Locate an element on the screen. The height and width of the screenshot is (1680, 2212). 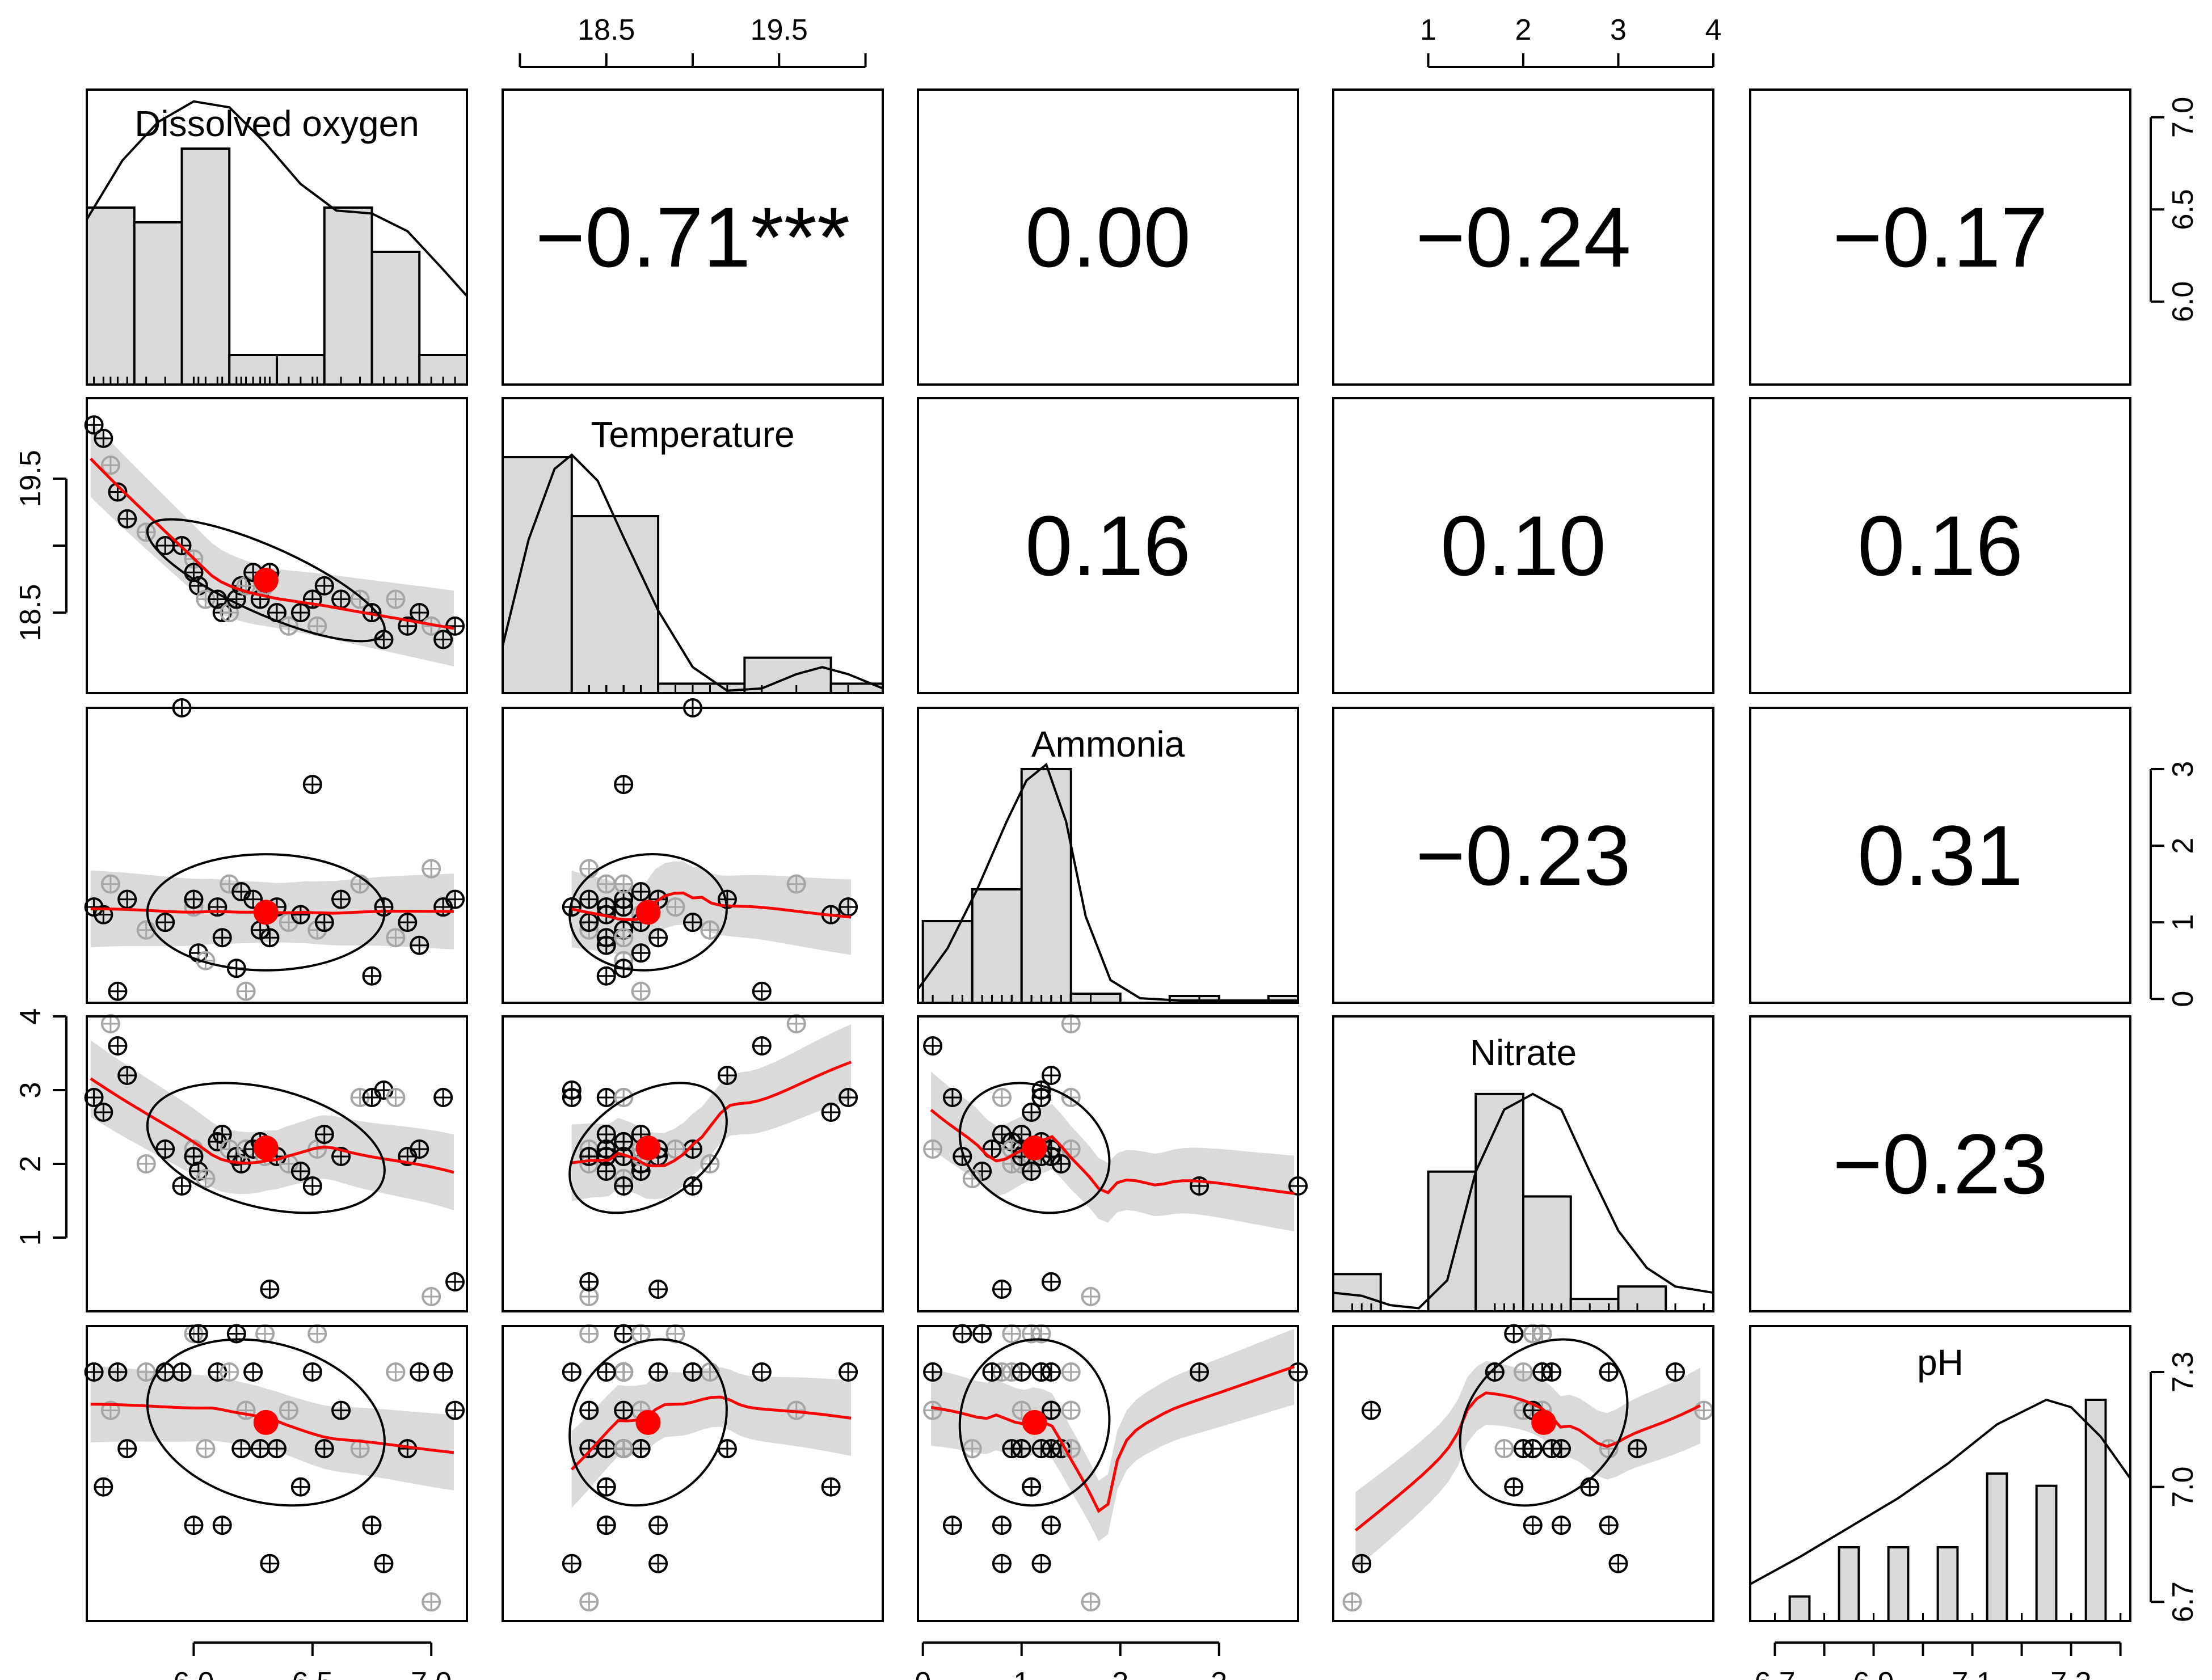
diag-title-dissolved-oxygen: Dissolved oxygen is located at coordinates (276, 123).